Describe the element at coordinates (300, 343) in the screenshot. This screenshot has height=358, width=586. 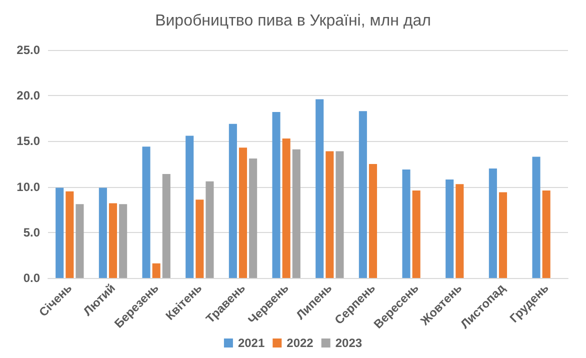
I see `legend-label: 2022` at that location.